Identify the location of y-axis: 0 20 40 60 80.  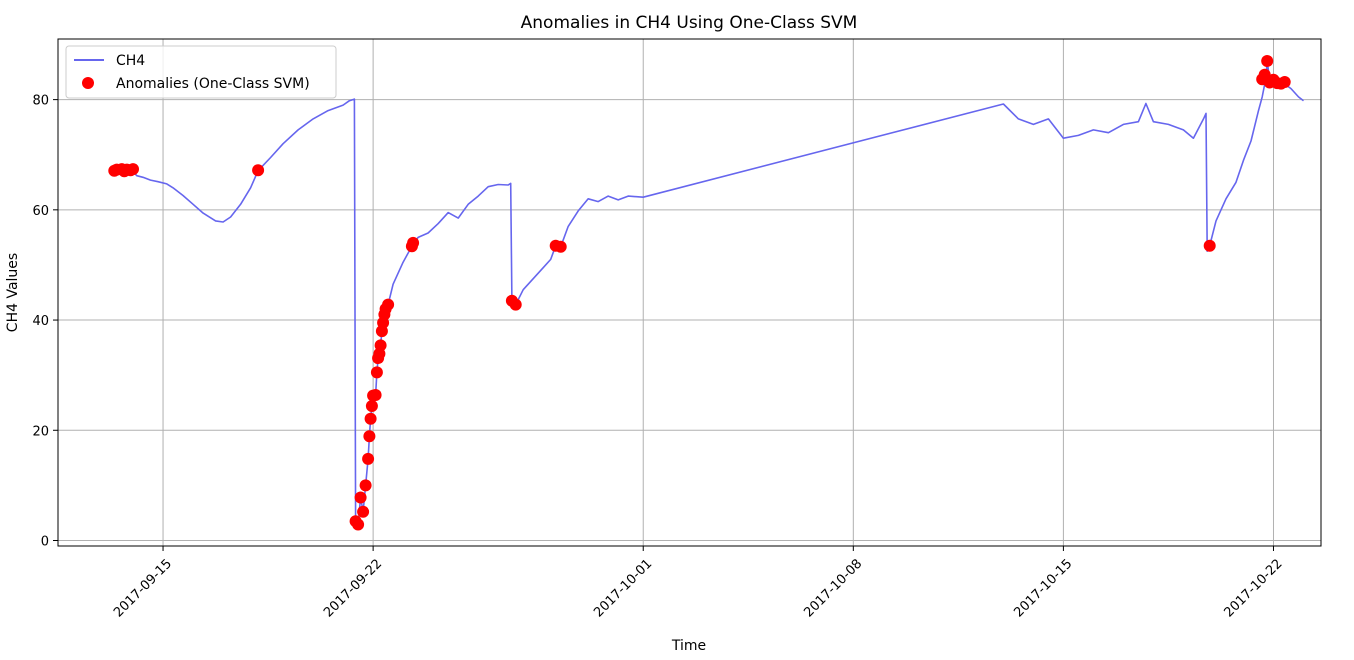
(45, 321).